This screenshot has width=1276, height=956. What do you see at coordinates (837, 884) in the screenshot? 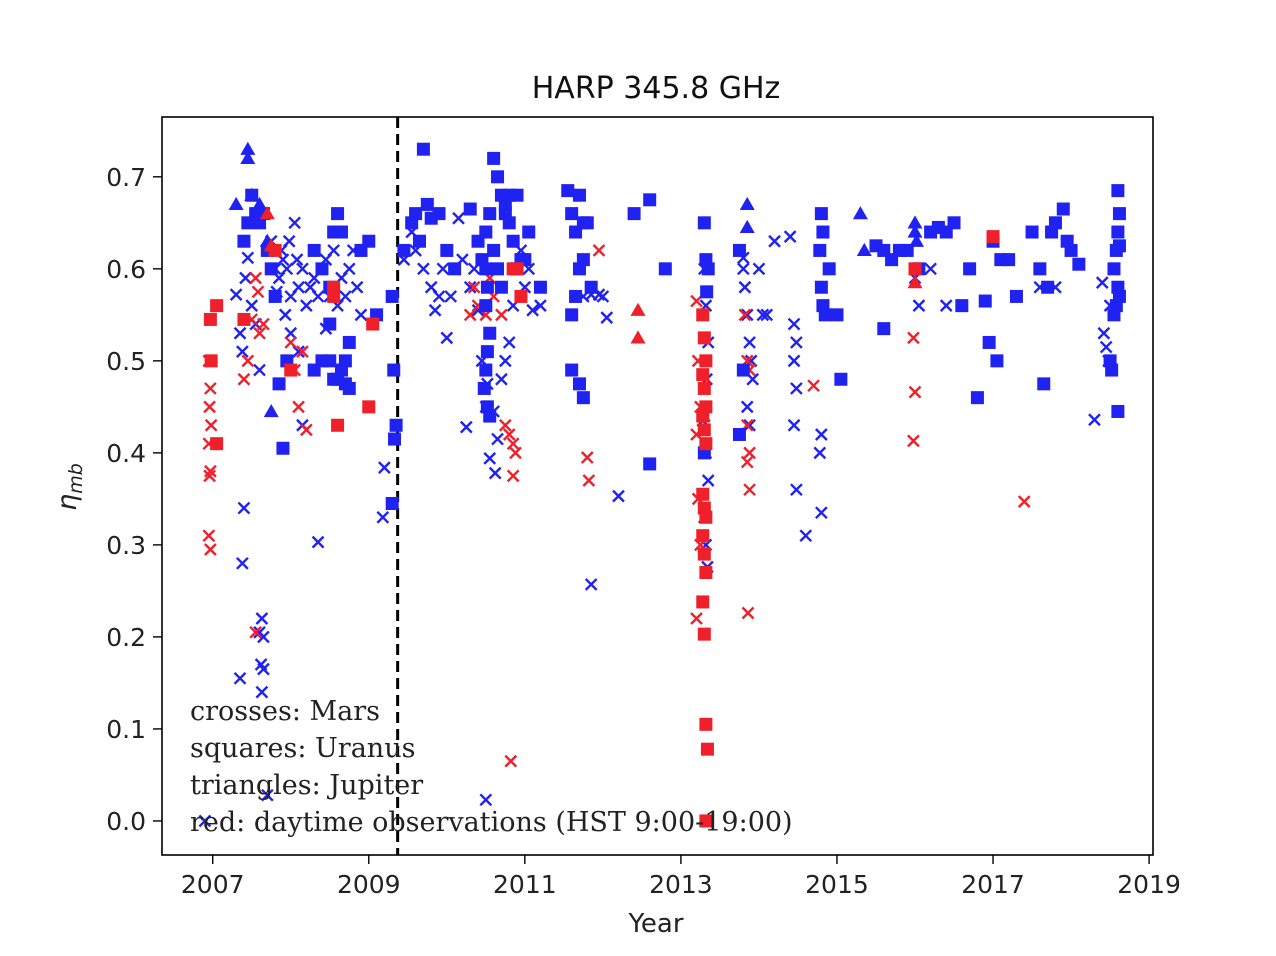
I see `x-tick-label: 2015` at bounding box center [837, 884].